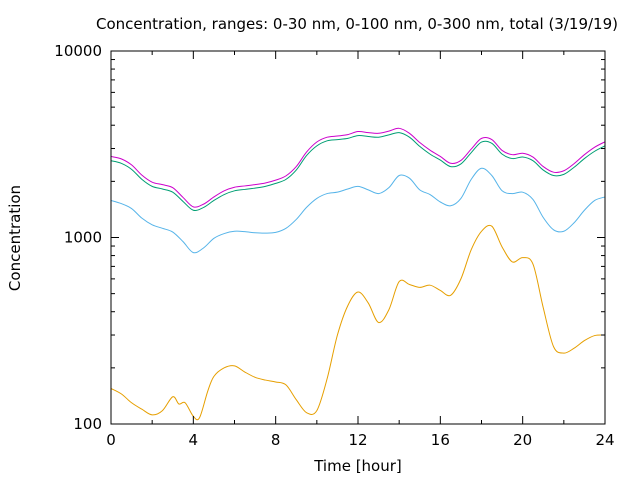  What do you see at coordinates (78, 51) in the screenshot?
I see `y-tick-label: 10000` at bounding box center [78, 51].